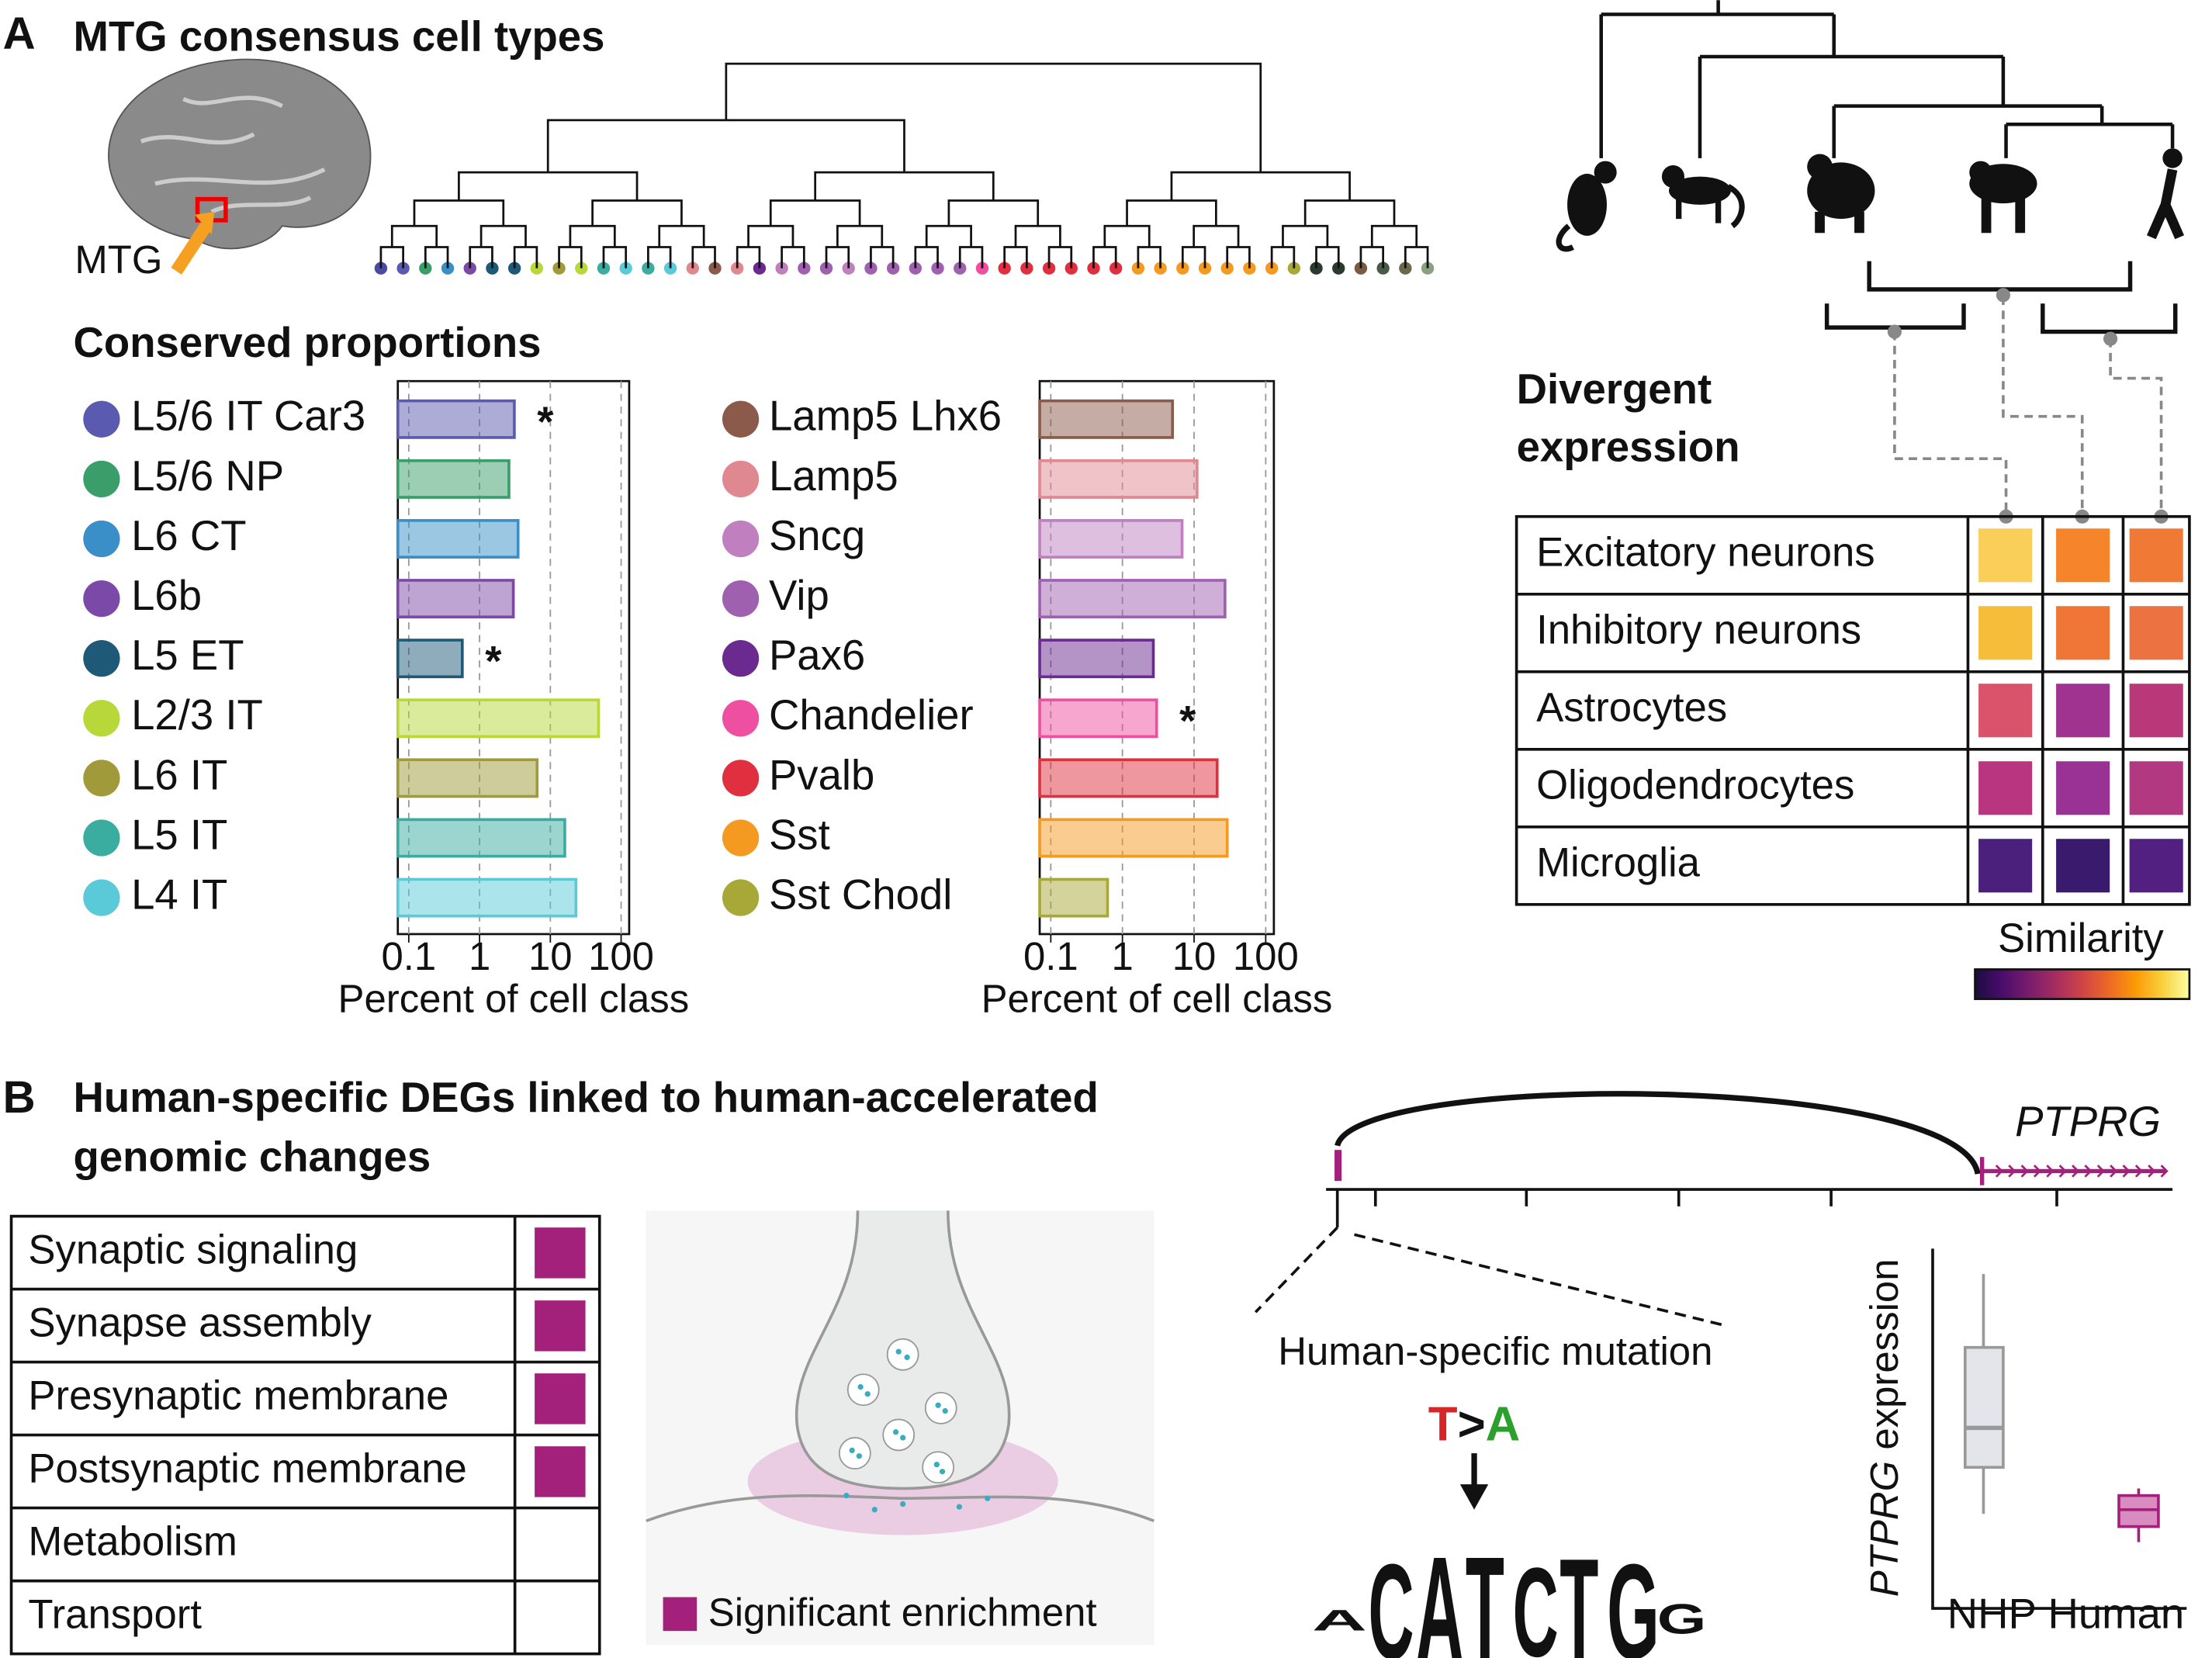 The image size is (2212, 1658). I want to click on x-tick-label: 1, so click(1123, 956).